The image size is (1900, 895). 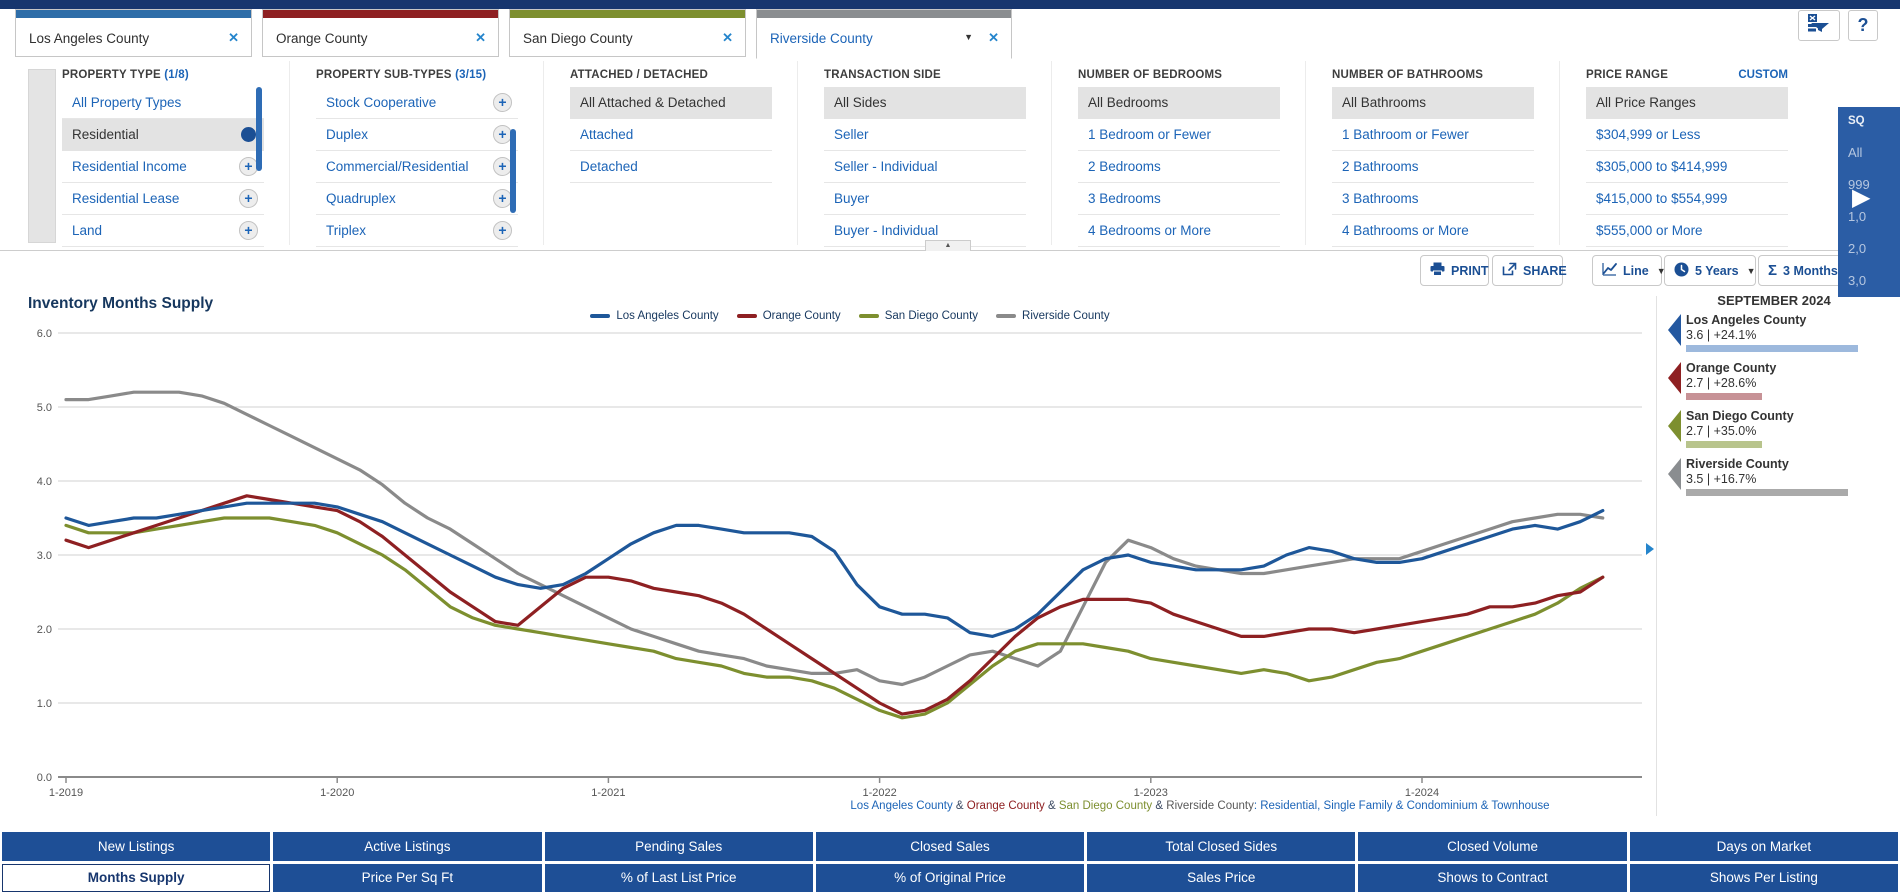 What do you see at coordinates (1629, 270) in the screenshot?
I see `chart-type-dropdown: Line ▼` at bounding box center [1629, 270].